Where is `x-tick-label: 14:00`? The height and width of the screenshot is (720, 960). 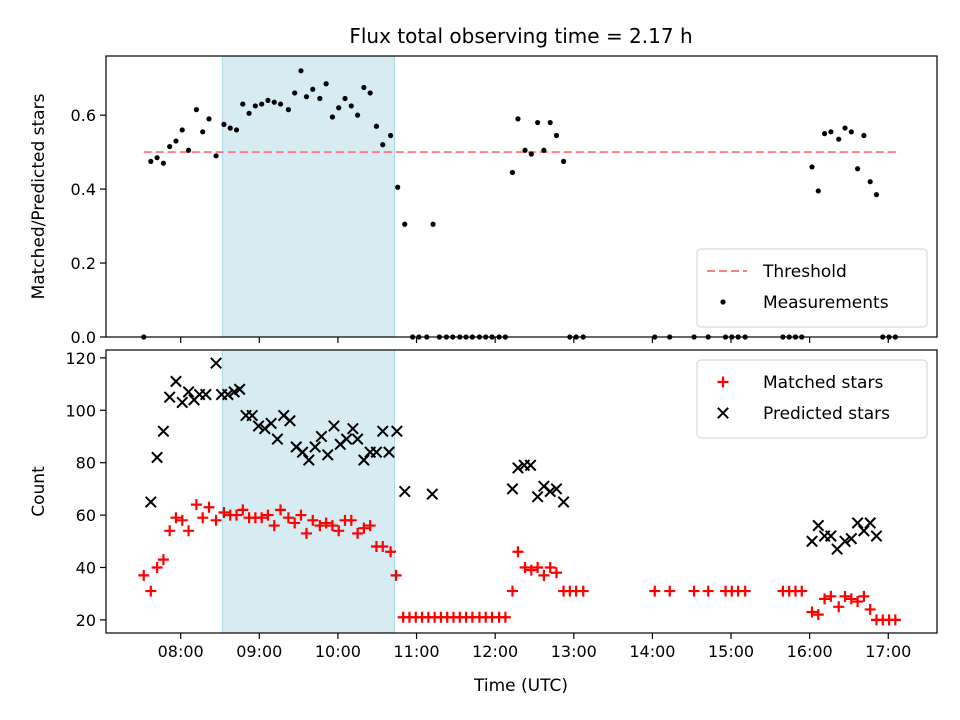 x-tick-label: 14:00 is located at coordinates (652, 651).